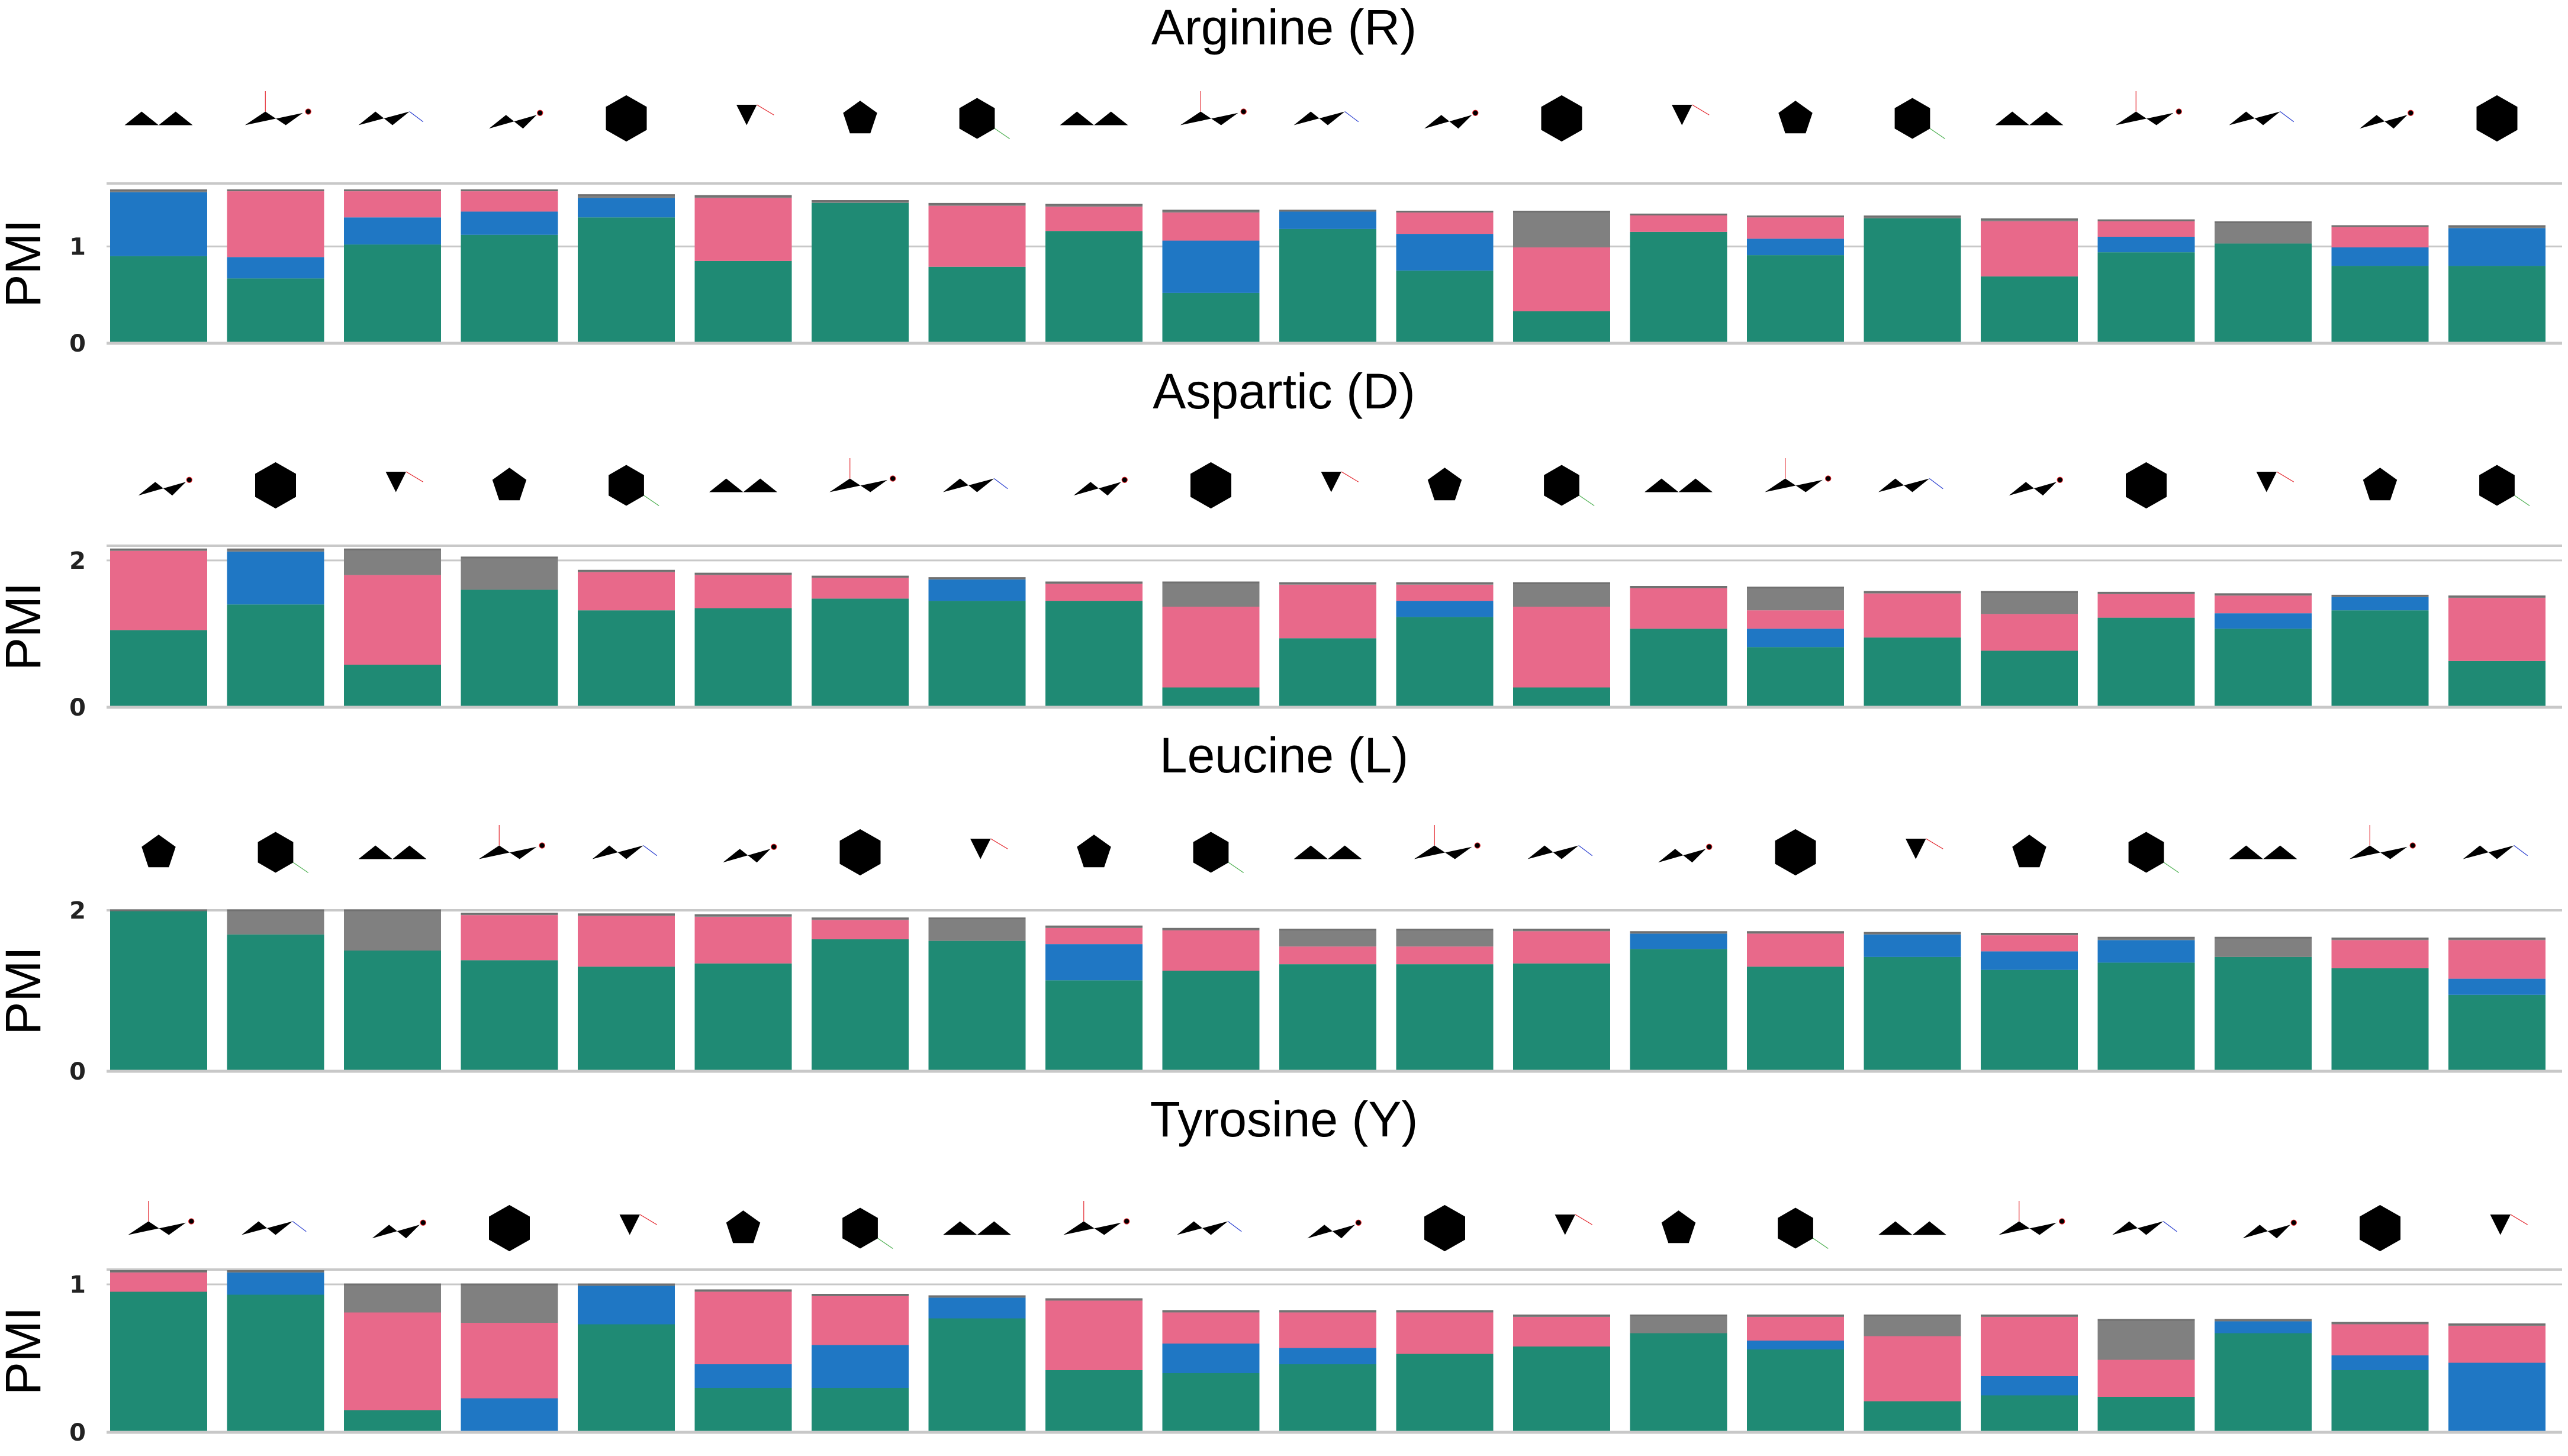  I want to click on y-axis-label: PMI, so click(25, 1351).